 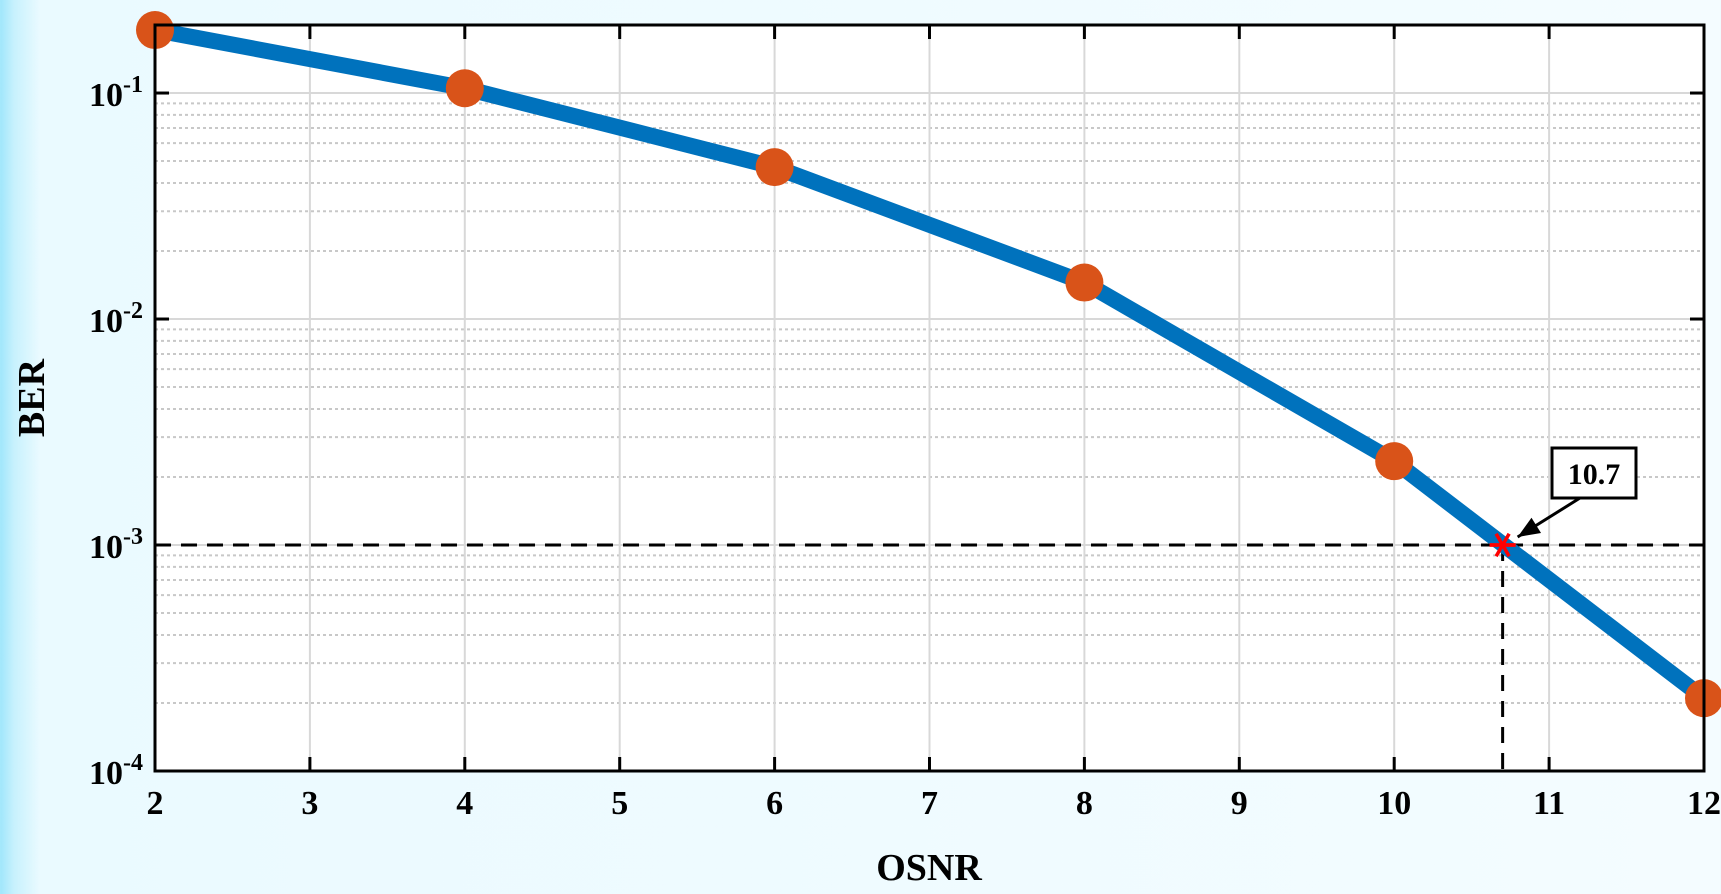 I want to click on y-tick-exponent: -4, so click(x=133, y=763).